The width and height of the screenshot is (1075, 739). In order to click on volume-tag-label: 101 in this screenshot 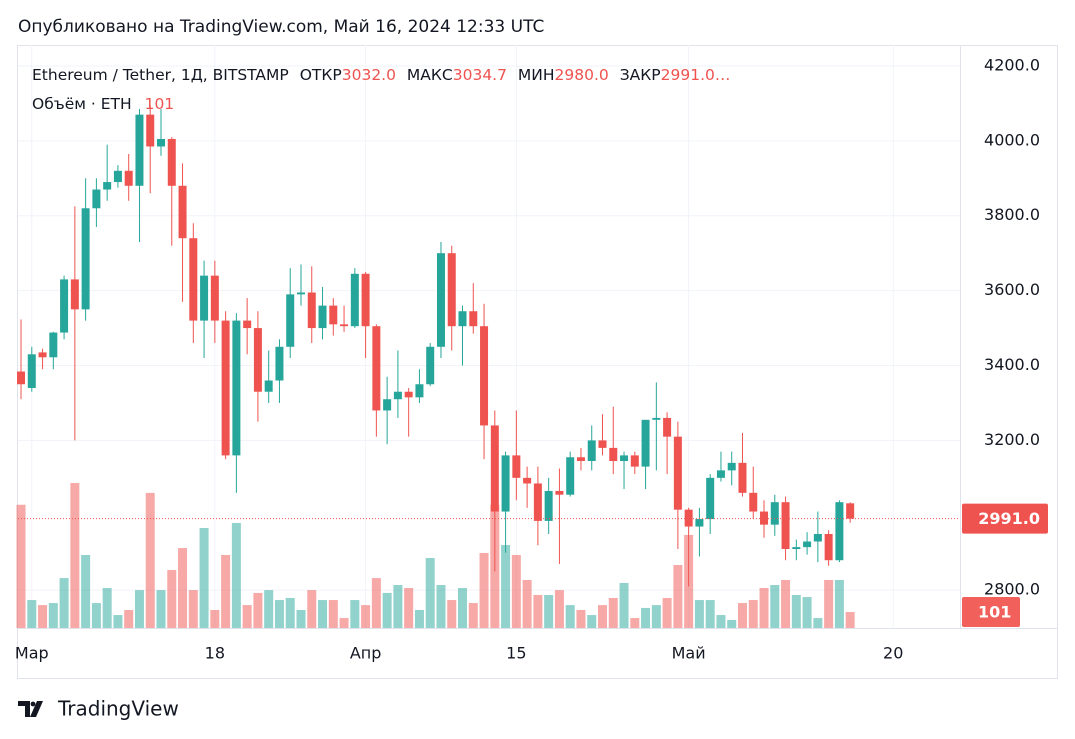, I will do `click(994, 612)`.